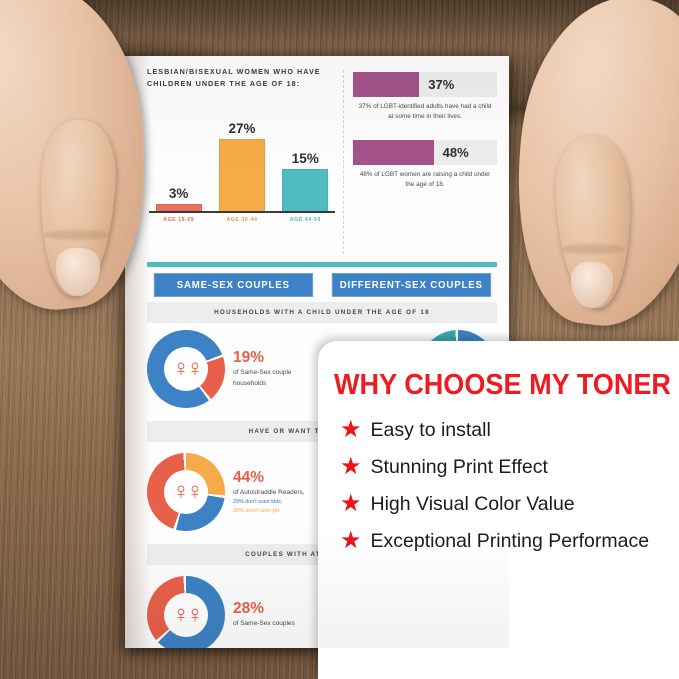  Describe the element at coordinates (459, 466) in the screenshot. I see `feature-label: Stunning Print Effect` at that location.